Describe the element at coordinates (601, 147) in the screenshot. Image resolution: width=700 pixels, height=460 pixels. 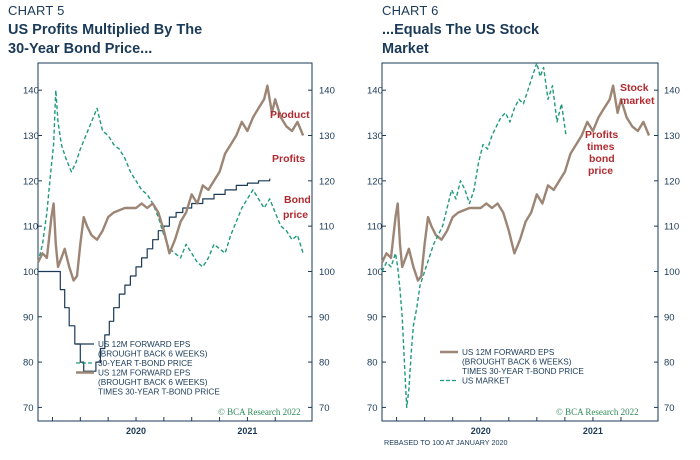
I see `annotation-times: times` at that location.